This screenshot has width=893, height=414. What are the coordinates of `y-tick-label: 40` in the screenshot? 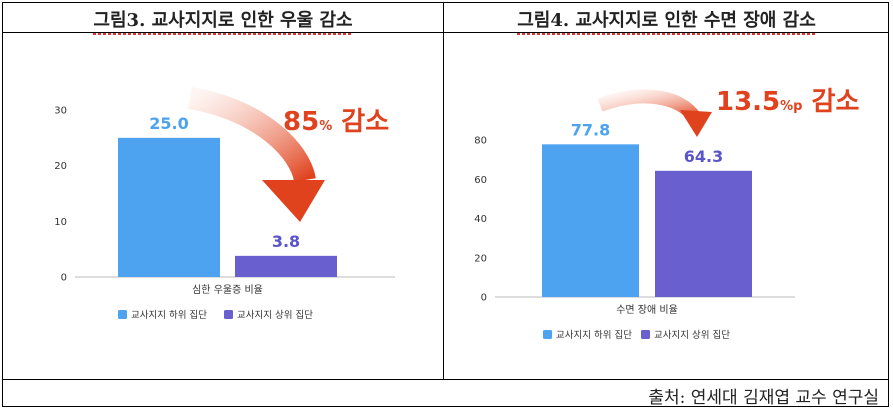 It's located at (480, 219).